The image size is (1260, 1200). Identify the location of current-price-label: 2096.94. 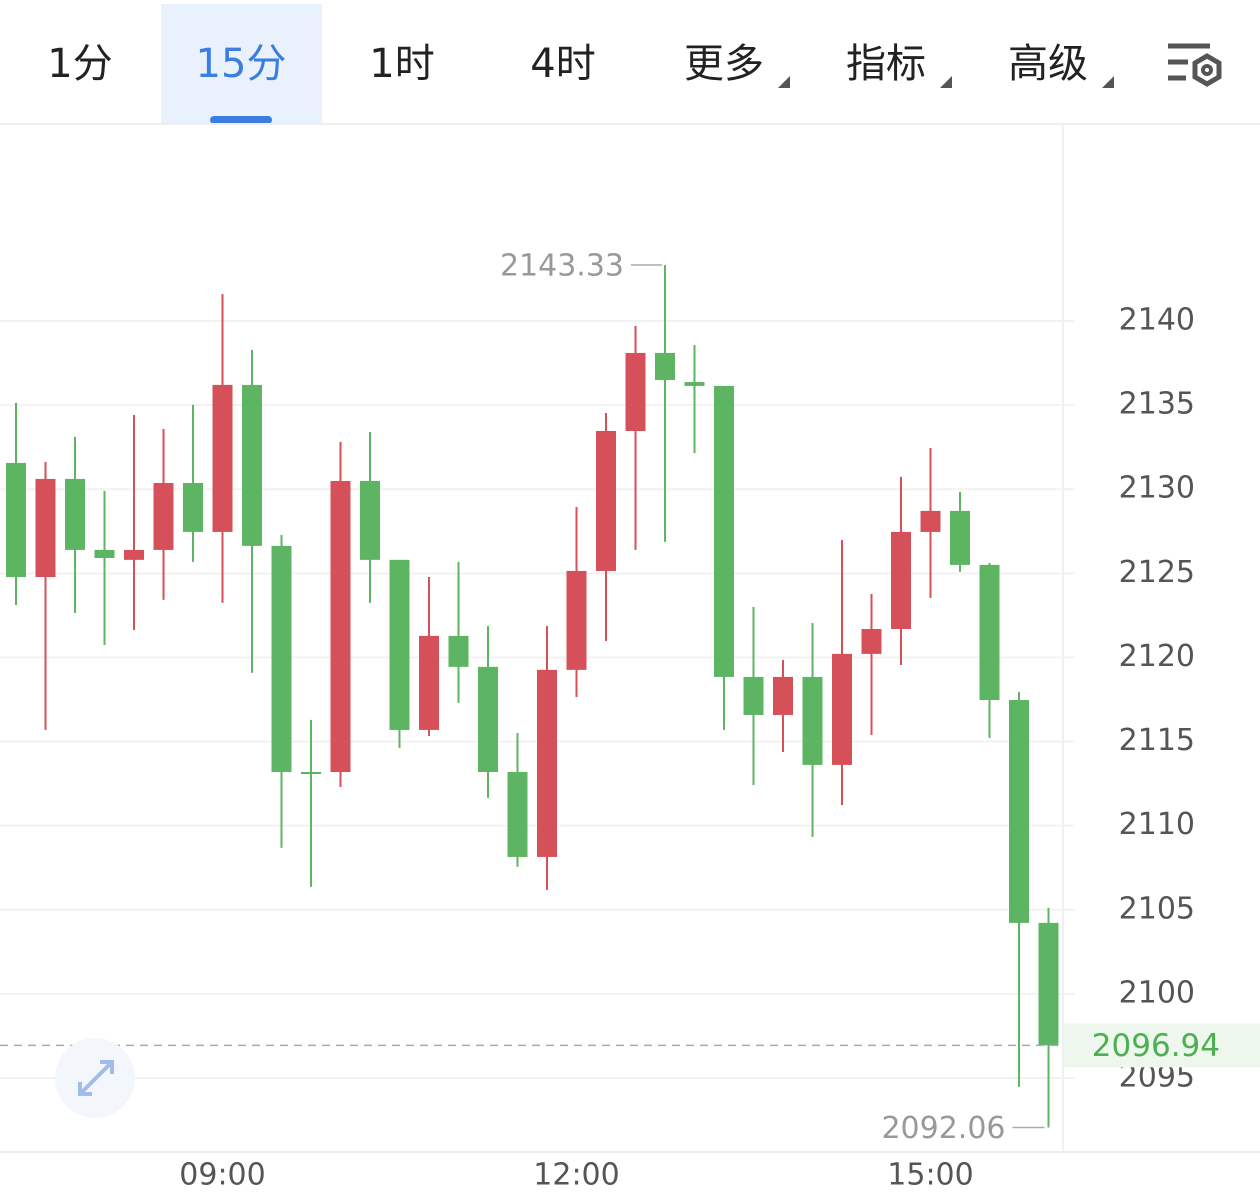
(1156, 1046).